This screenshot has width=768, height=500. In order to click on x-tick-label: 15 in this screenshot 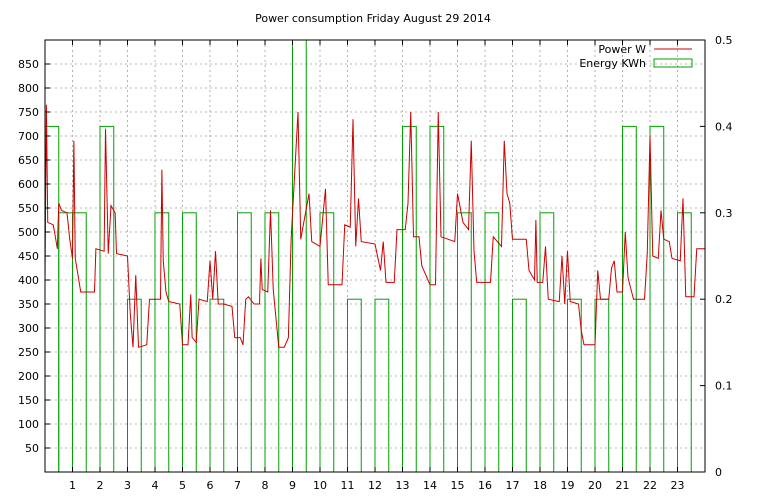, I will do `click(458, 485)`.